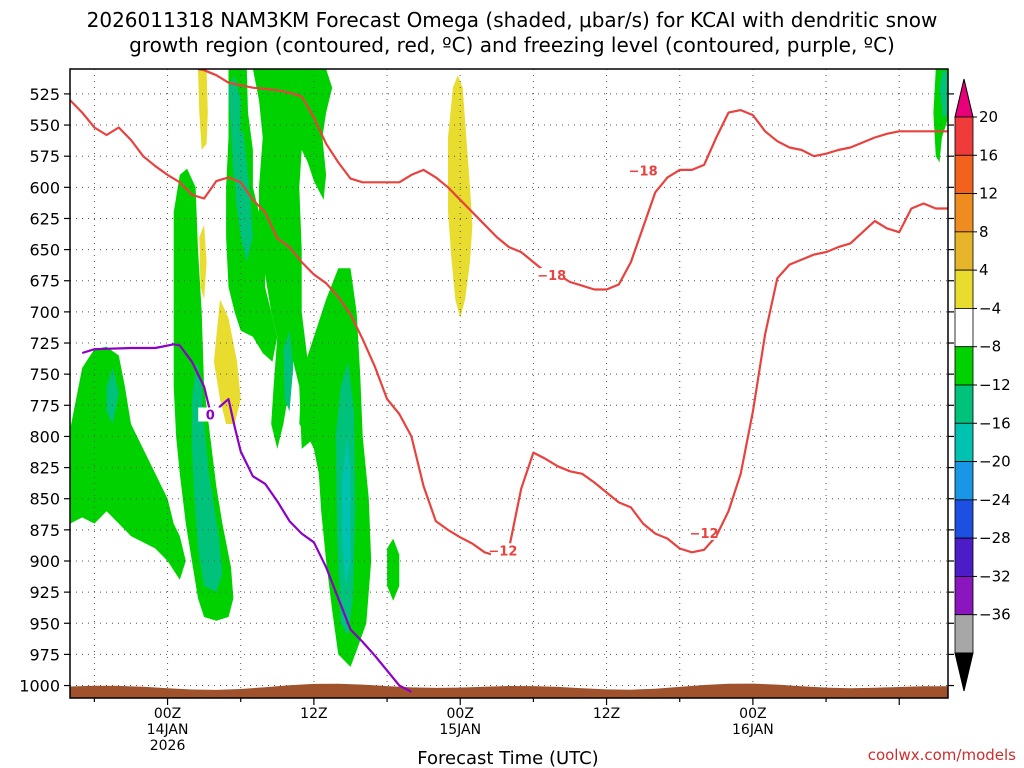 This screenshot has height=768, width=1024. Describe the element at coordinates (44, 405) in the screenshot. I see `y-tick-label: 775` at that location.